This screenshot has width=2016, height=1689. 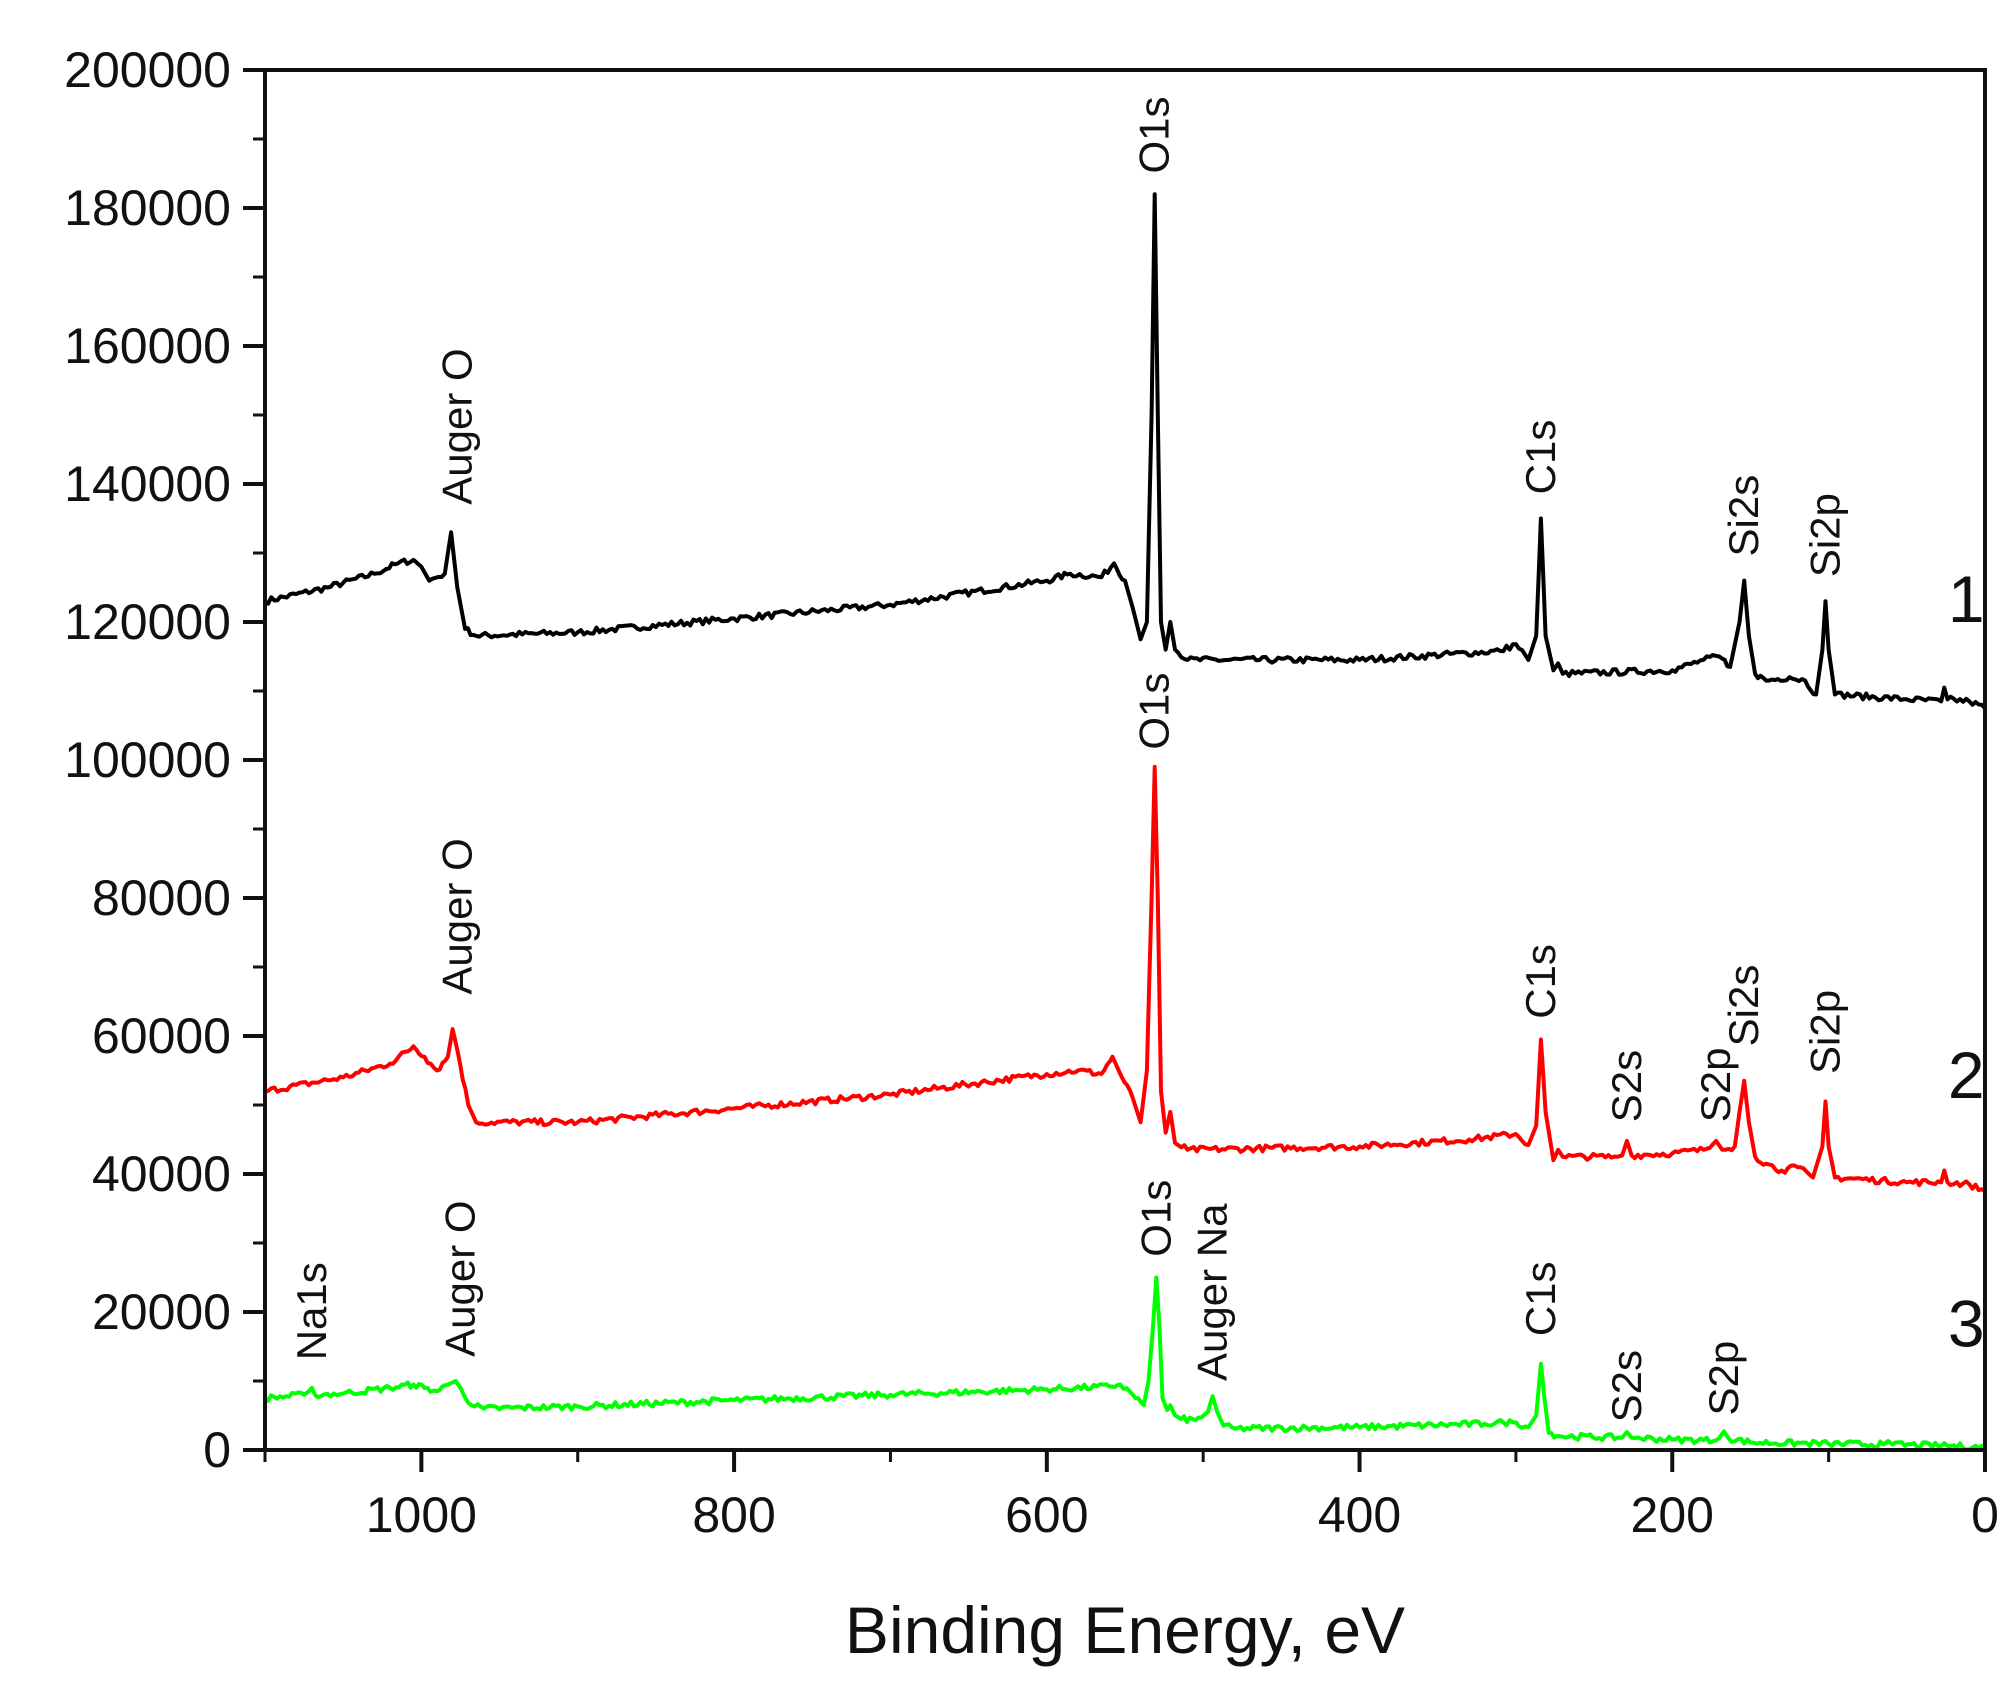 What do you see at coordinates (1125, 1630) in the screenshot?
I see `x-axis-title: Binding Energy, eV` at bounding box center [1125, 1630].